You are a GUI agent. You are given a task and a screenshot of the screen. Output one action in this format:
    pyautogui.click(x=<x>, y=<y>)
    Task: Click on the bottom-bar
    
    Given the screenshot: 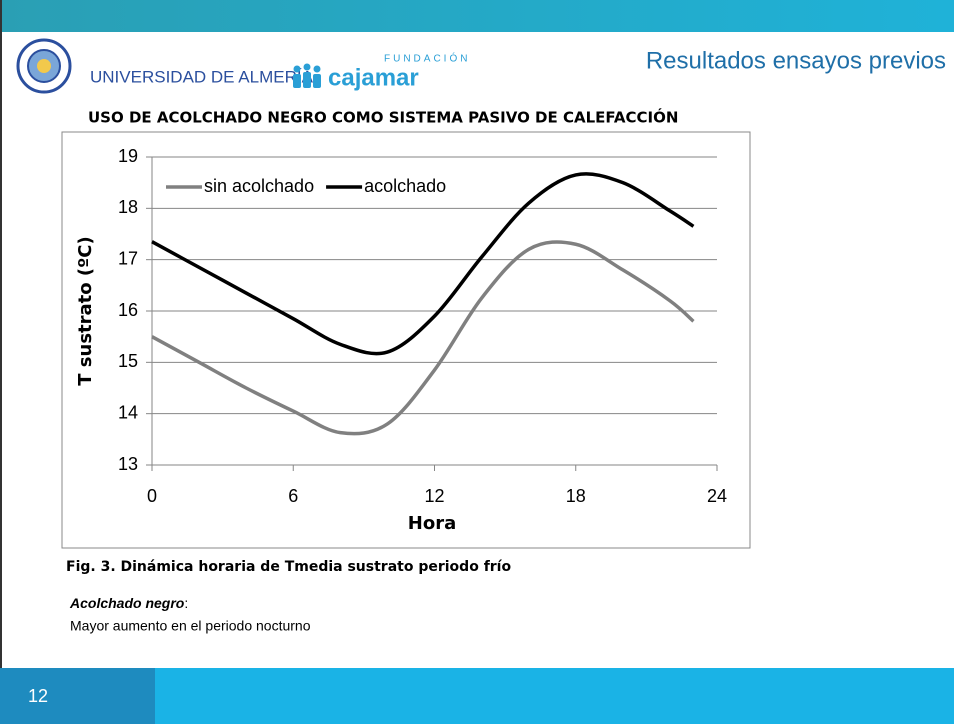 What is the action you would take?
    pyautogui.click(x=477, y=696)
    